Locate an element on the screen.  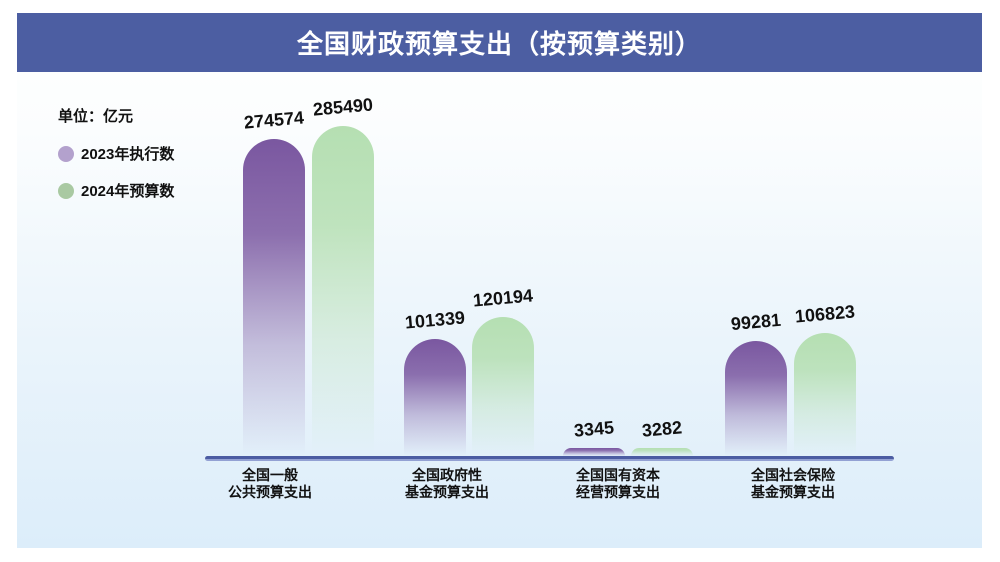
bar-value-label: 101339 is located at coordinates (435, 320).